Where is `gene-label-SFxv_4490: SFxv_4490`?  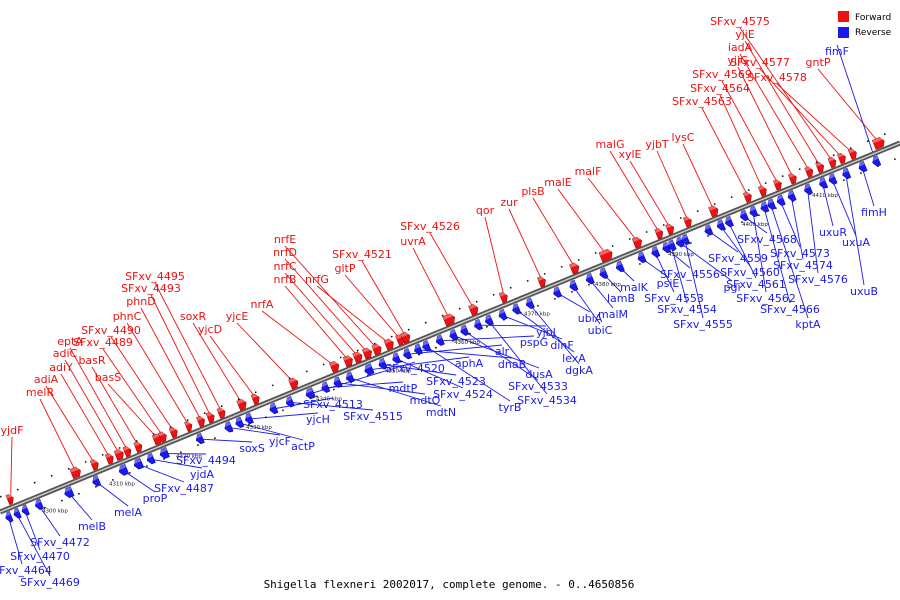 gene-label-SFxv_4490: SFxv_4490 is located at coordinates (111, 330).